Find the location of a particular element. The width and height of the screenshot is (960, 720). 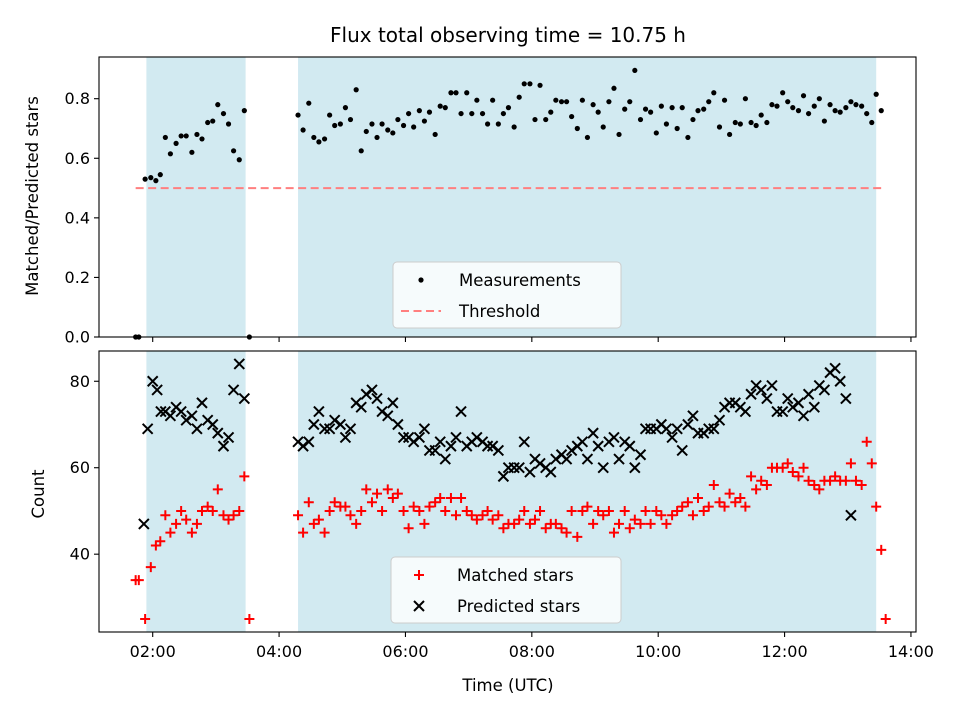

count-legend-box is located at coordinates (506, 590).